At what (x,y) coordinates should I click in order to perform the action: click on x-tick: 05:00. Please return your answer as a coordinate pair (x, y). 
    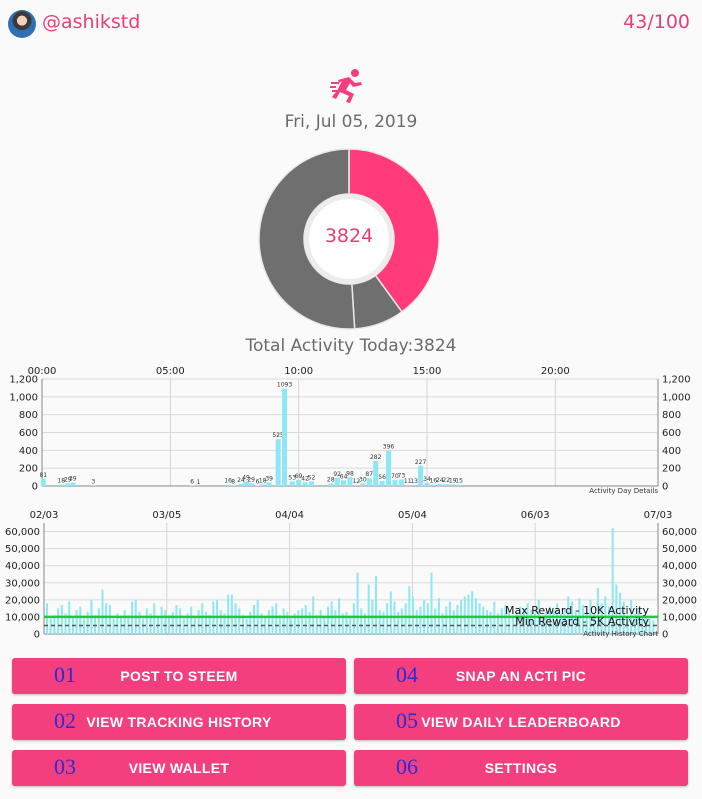
    Looking at the image, I should click on (170, 371).